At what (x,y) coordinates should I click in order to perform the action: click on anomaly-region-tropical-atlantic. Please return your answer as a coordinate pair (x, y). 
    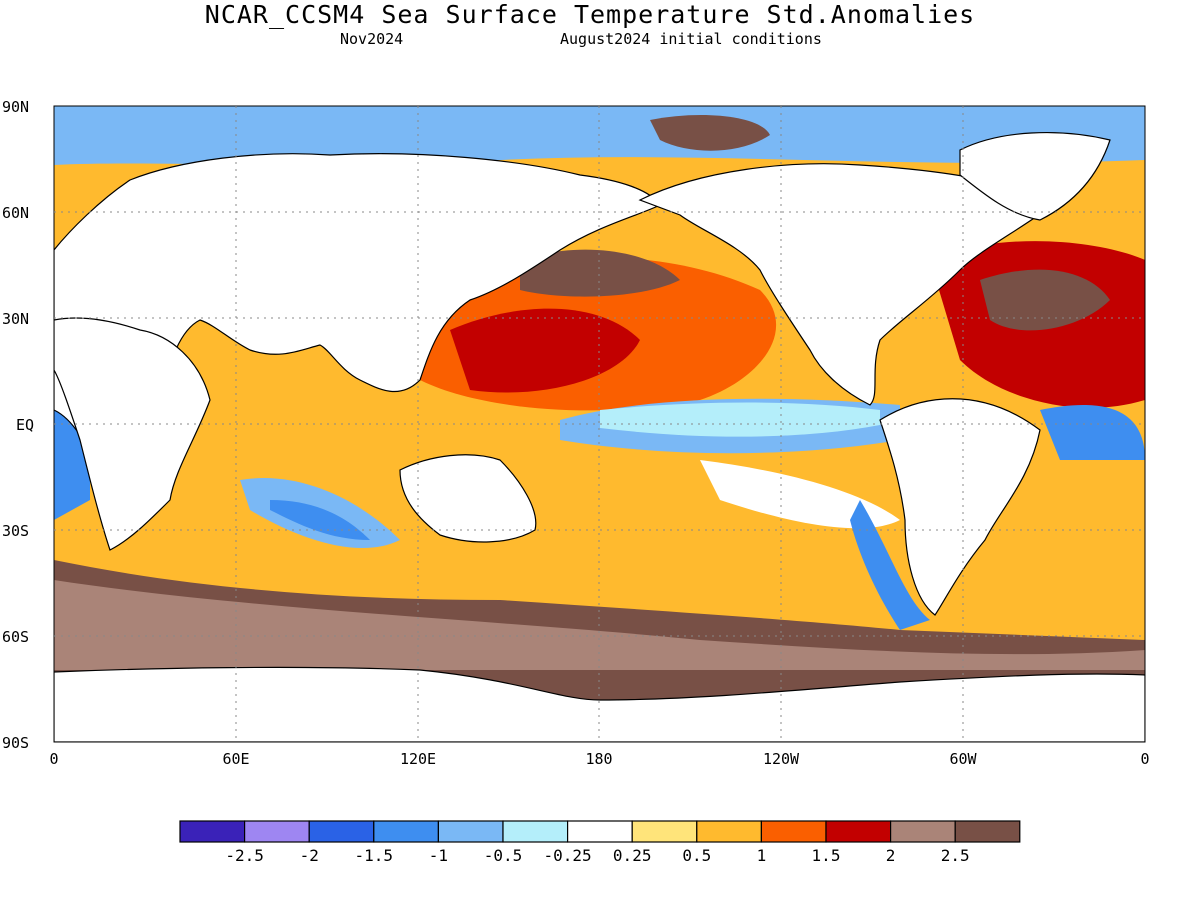
    Looking at the image, I should click on (1092, 432).